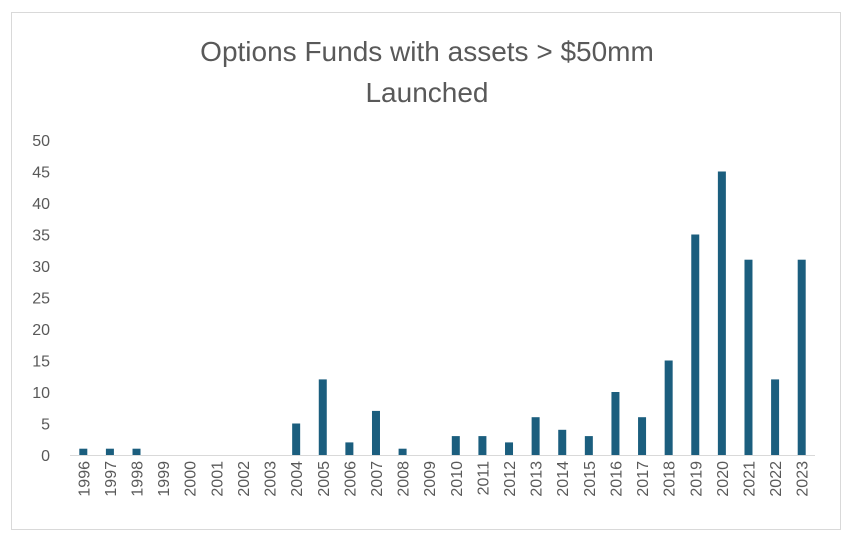 This screenshot has height=543, width=853. I want to click on bar-2020, so click(721, 313).